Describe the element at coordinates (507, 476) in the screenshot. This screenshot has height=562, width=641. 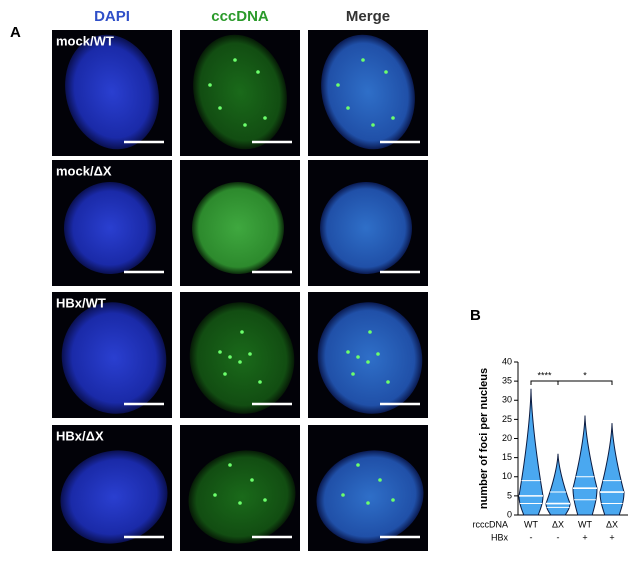
I see `y-tick-label: 10` at that location.